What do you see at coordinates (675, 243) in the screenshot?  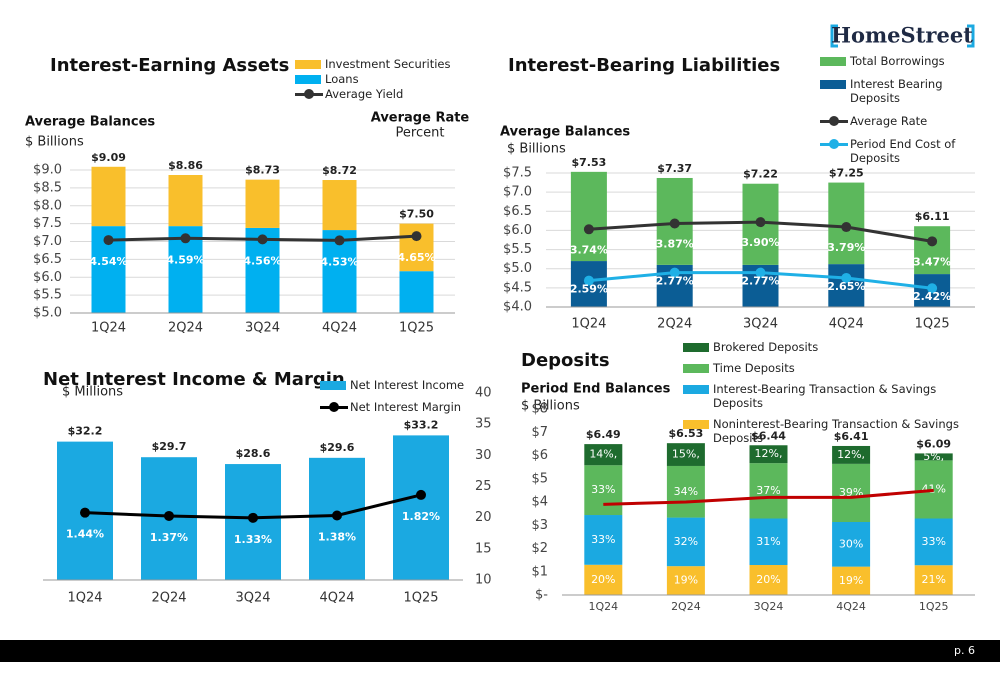 I see `line-value-label: 3.87%` at bounding box center [675, 243].